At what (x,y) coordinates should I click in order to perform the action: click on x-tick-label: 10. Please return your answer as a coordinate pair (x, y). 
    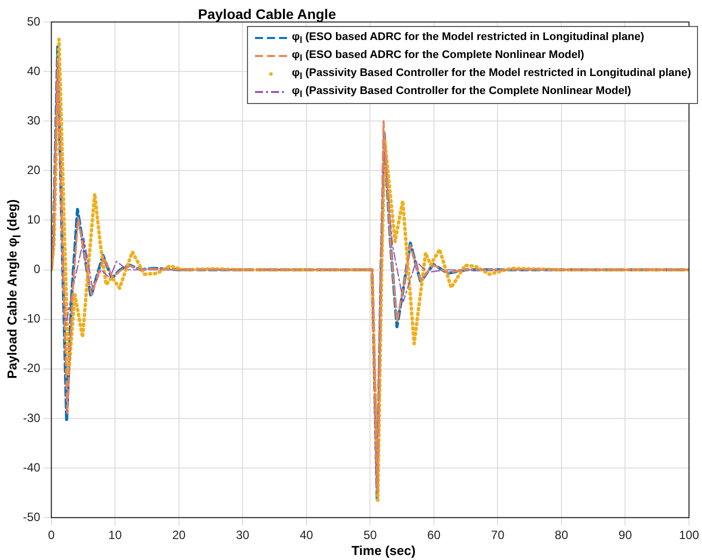
    Looking at the image, I should click on (115, 535).